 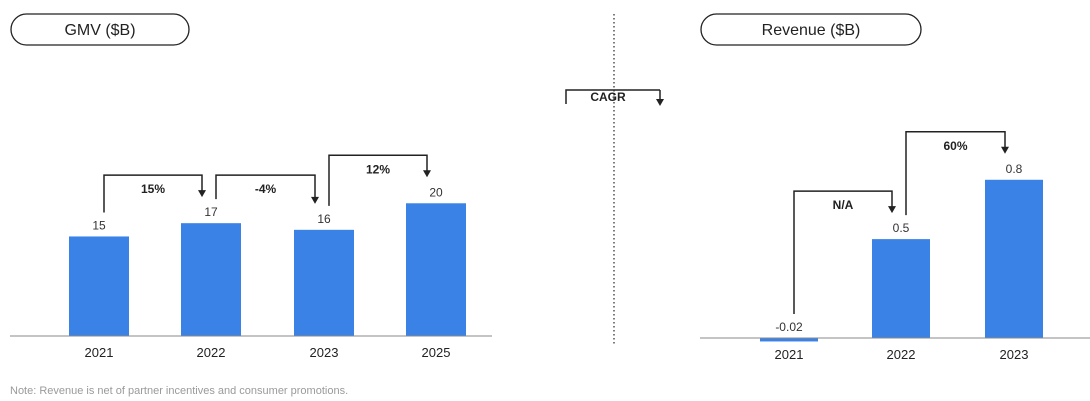 I want to click on revenue-cagr-bracket-2: 60%, so click(x=957, y=173).